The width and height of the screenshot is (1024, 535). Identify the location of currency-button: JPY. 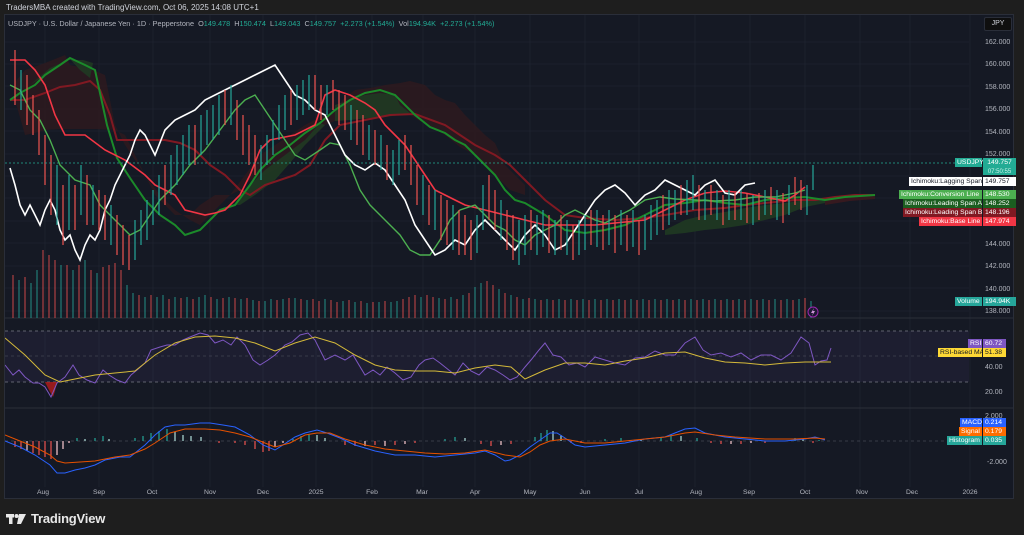
(998, 24).